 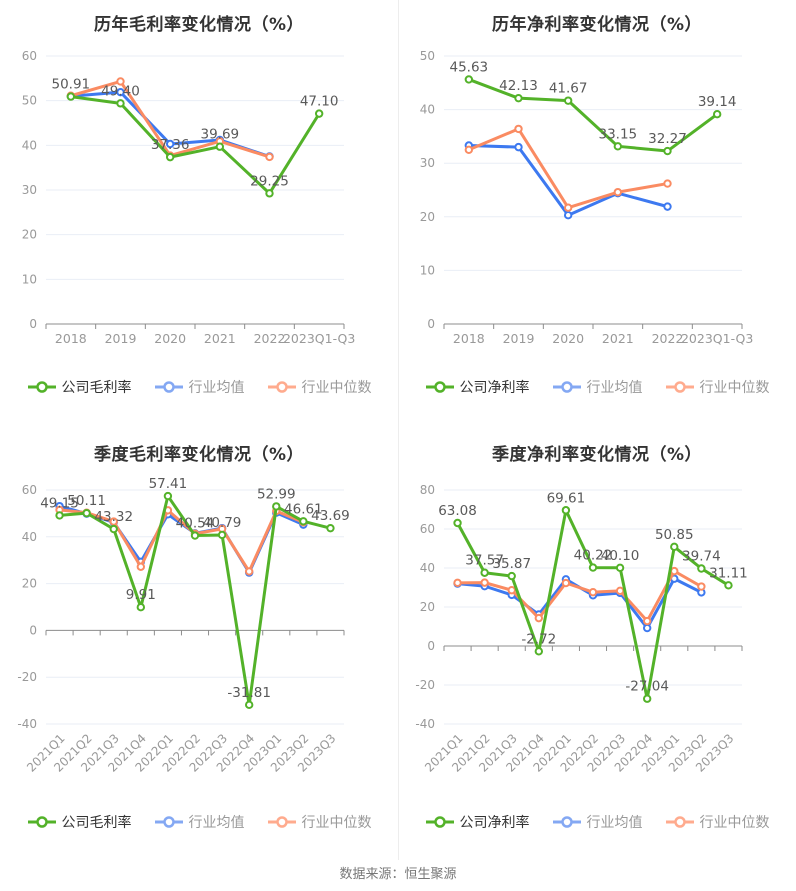 I want to click on svg-text: 35.87, so click(x=511, y=564).